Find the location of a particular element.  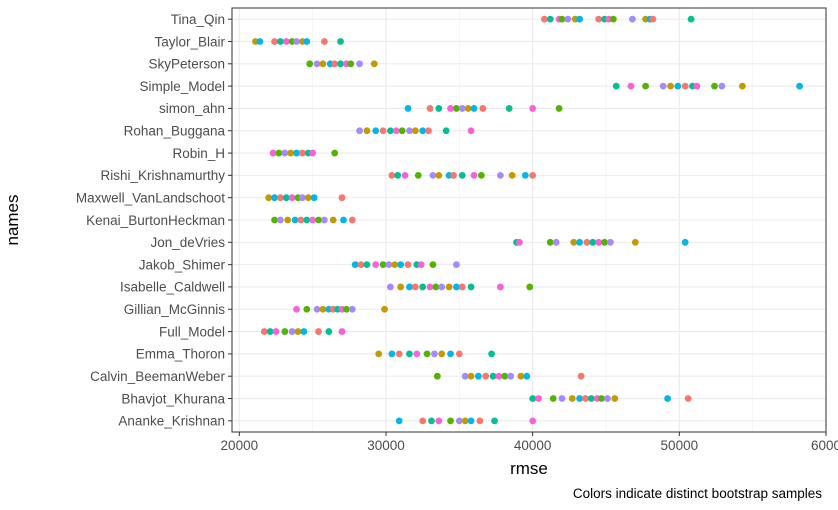

x-axis: 20000 30000 40000 50000 6000 is located at coordinates (529, 442).